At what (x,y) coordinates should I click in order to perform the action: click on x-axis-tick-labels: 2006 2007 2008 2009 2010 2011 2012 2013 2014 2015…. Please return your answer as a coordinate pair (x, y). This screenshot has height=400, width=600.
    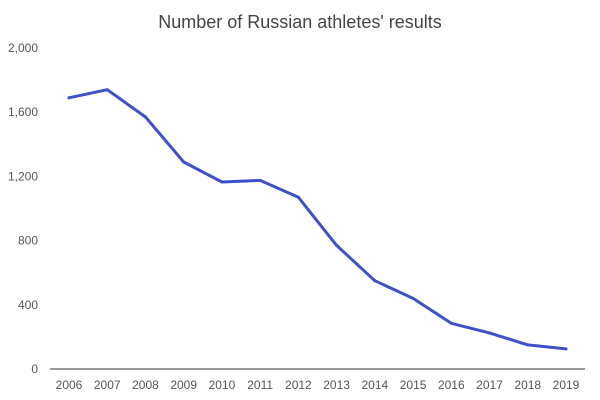
    Looking at the image, I should click on (318, 385).